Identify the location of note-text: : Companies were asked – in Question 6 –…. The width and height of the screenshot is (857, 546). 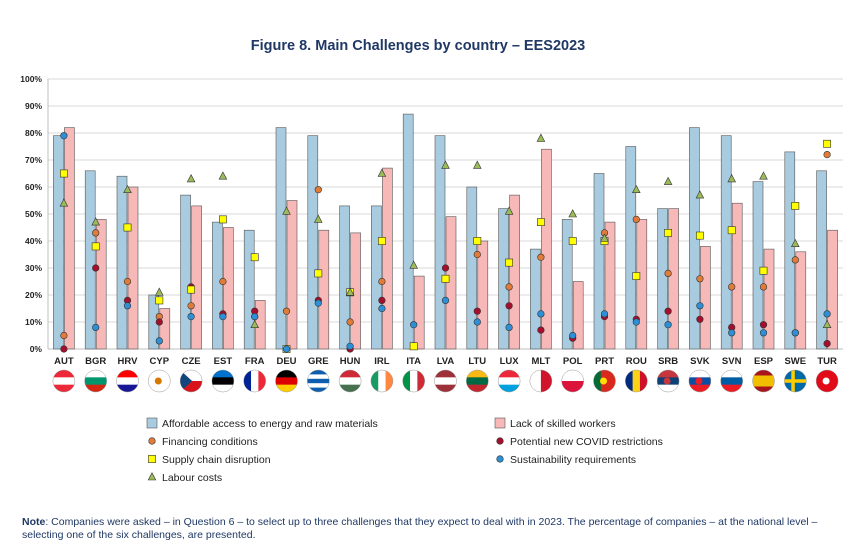
(420, 528).